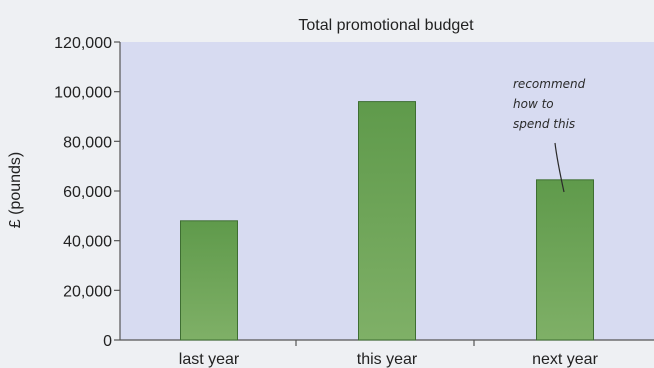 The width and height of the screenshot is (654, 368). Describe the element at coordinates (209, 280) in the screenshot. I see `bar-last-year` at that location.